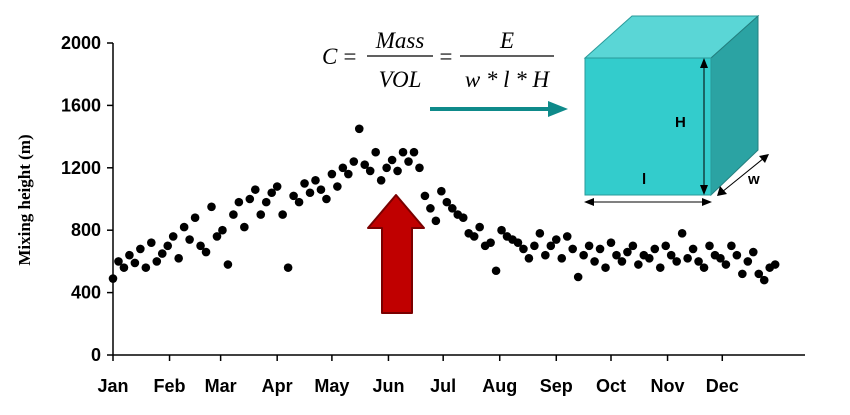 The width and height of the screenshot is (850, 415). I want to click on x-tick-label: Jun, so click(388, 386).